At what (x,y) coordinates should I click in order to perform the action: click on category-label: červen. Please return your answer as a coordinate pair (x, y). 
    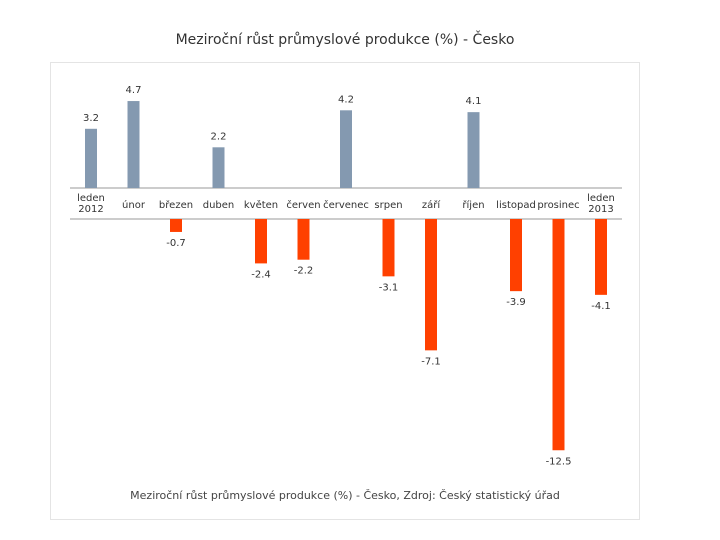
    Looking at the image, I should click on (303, 205).